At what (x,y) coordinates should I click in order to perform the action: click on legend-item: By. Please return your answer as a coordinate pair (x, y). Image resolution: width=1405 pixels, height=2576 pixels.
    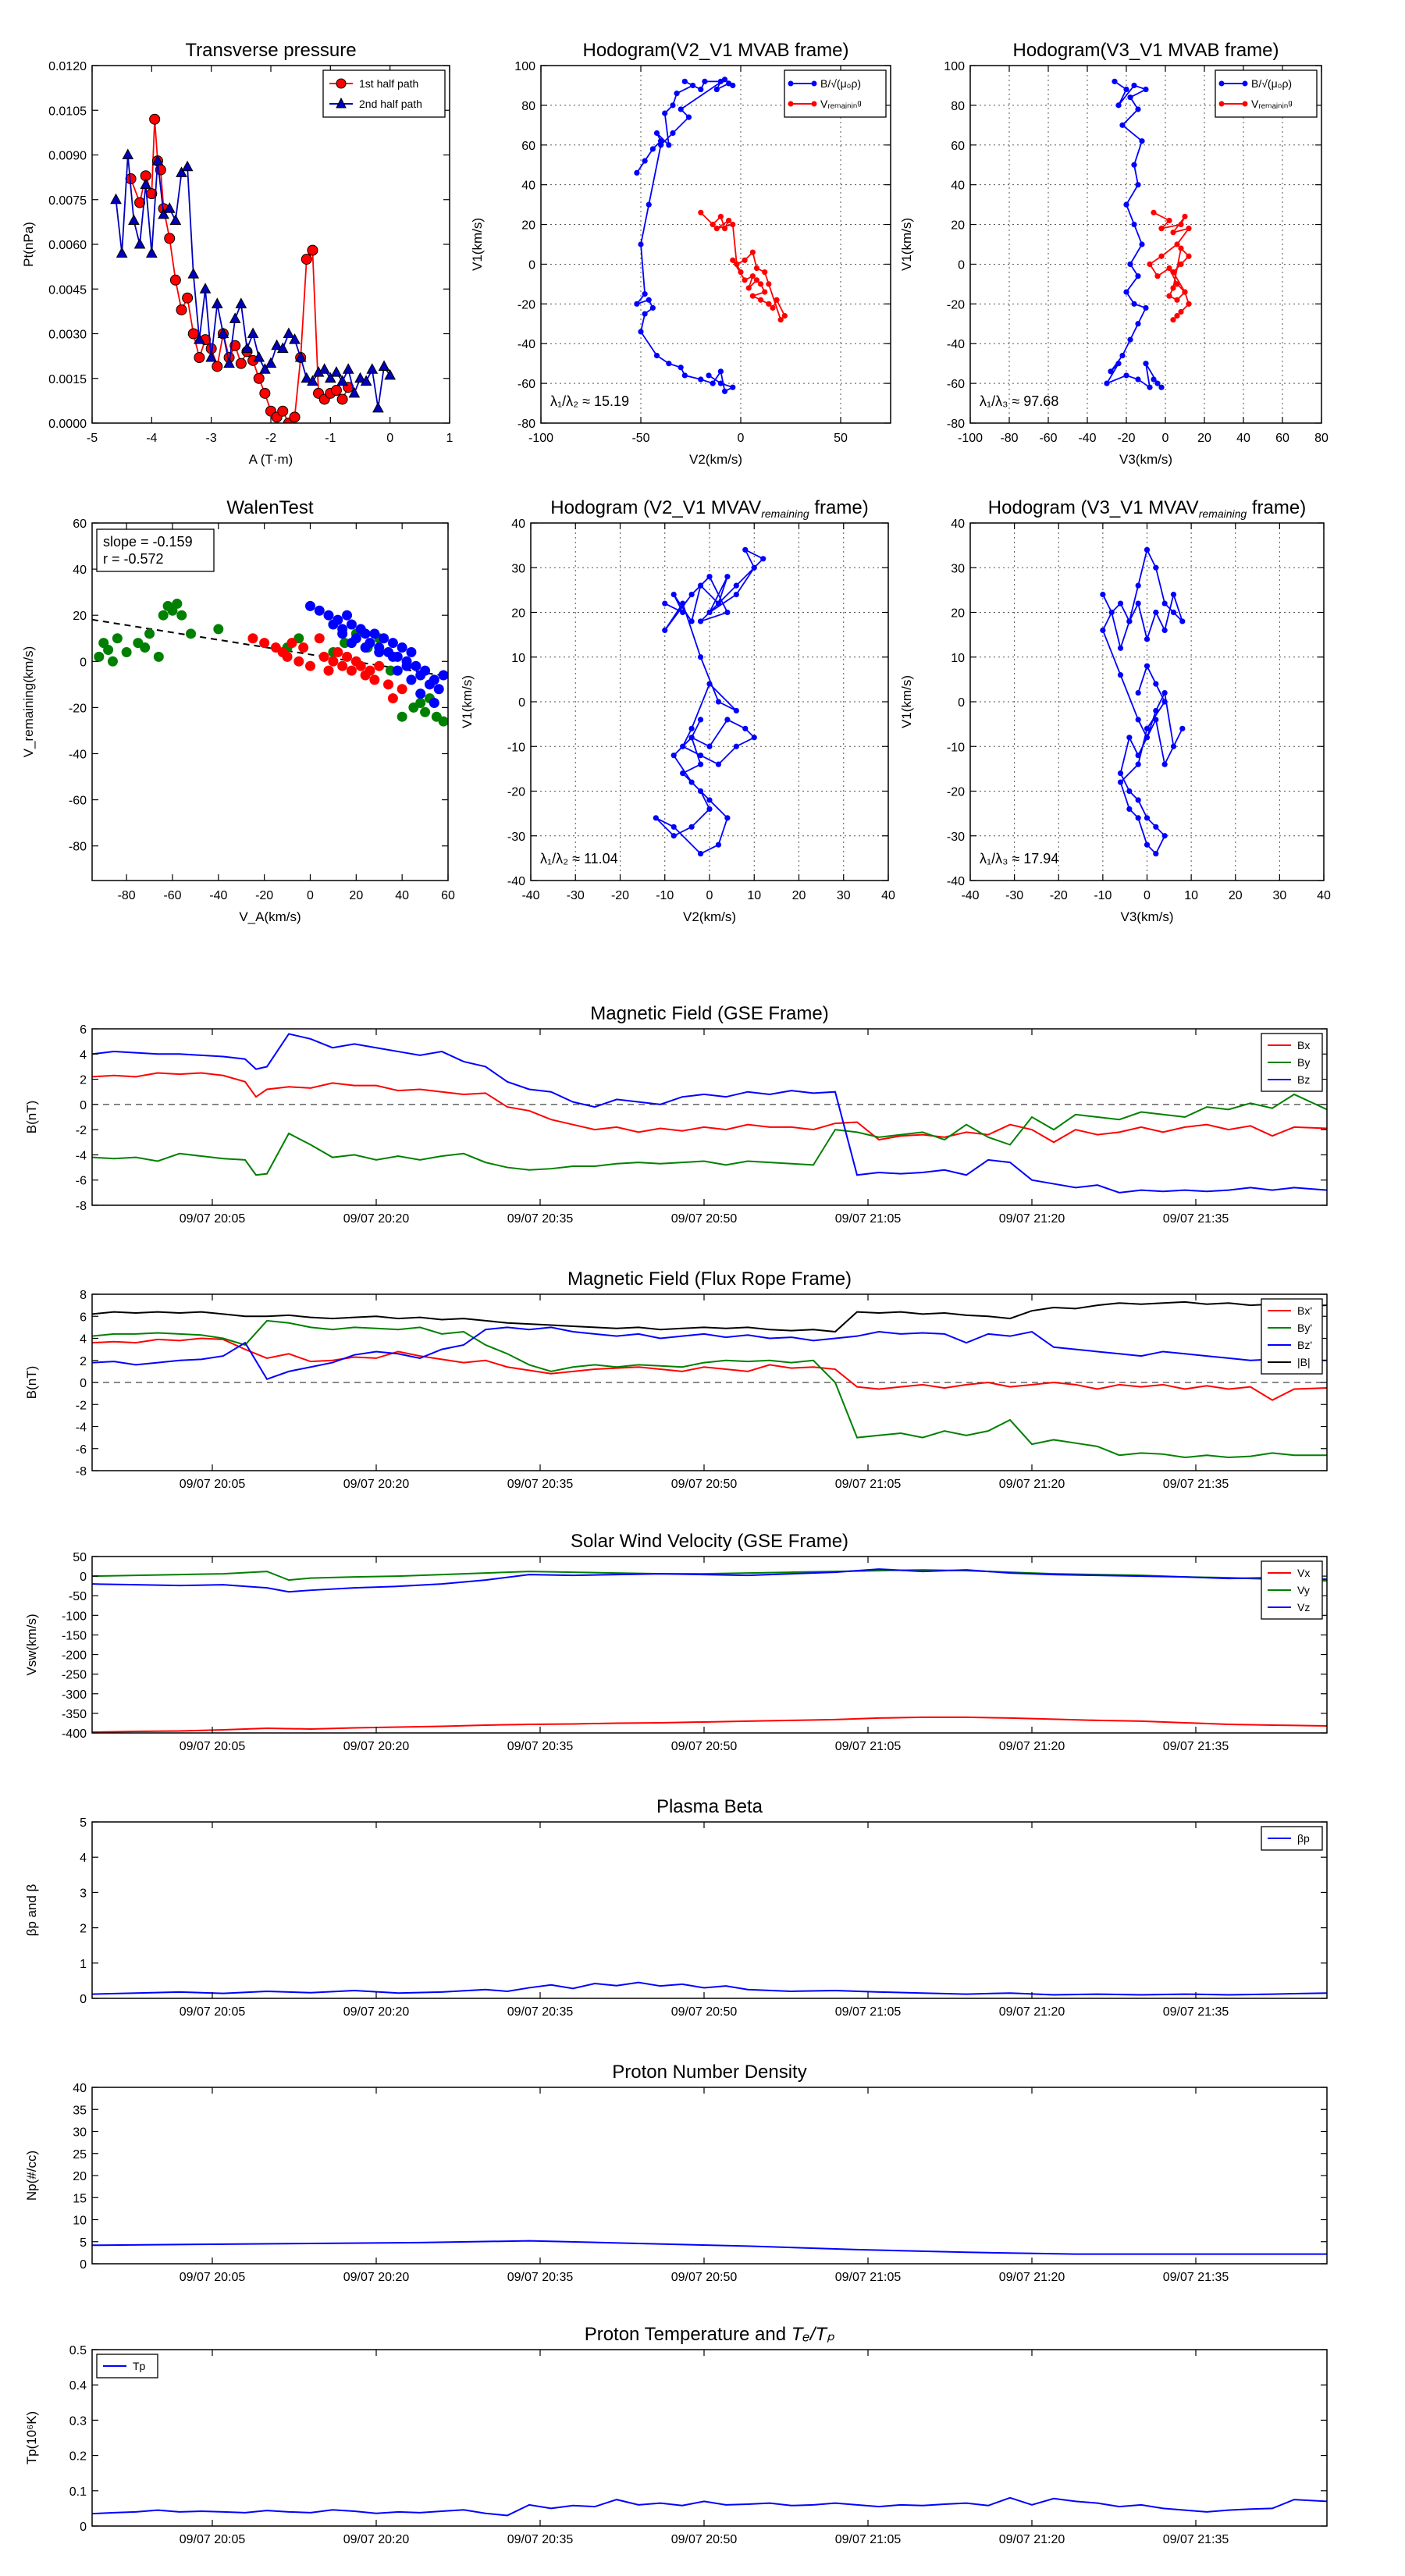
    Looking at the image, I should click on (1289, 1062).